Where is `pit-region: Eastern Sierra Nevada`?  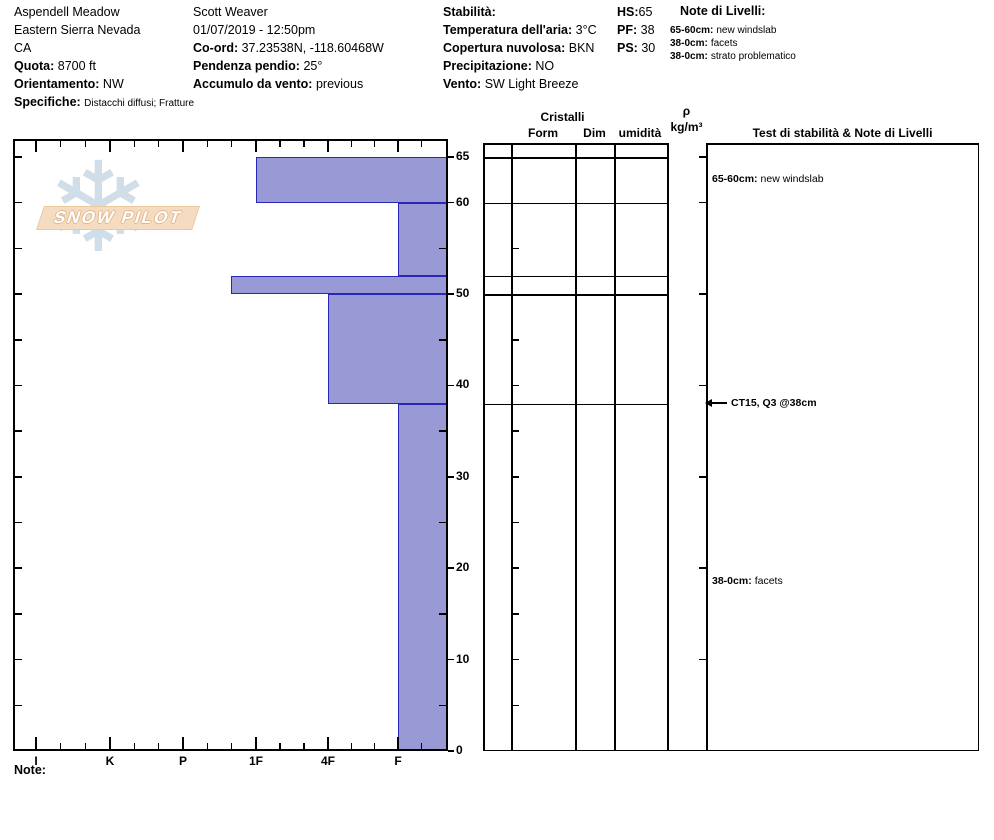
pit-region: Eastern Sierra Nevada is located at coordinates (77, 30).